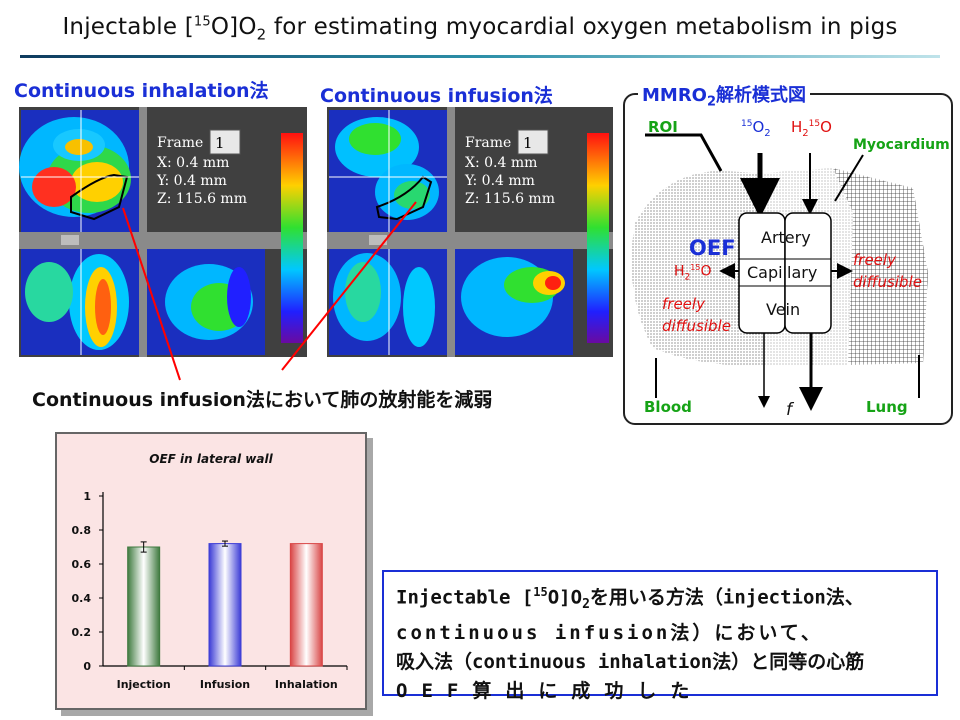 The image size is (960, 720). What do you see at coordinates (693, 273) in the screenshot?
I see `h2o15-out-label: H215O` at bounding box center [693, 273].